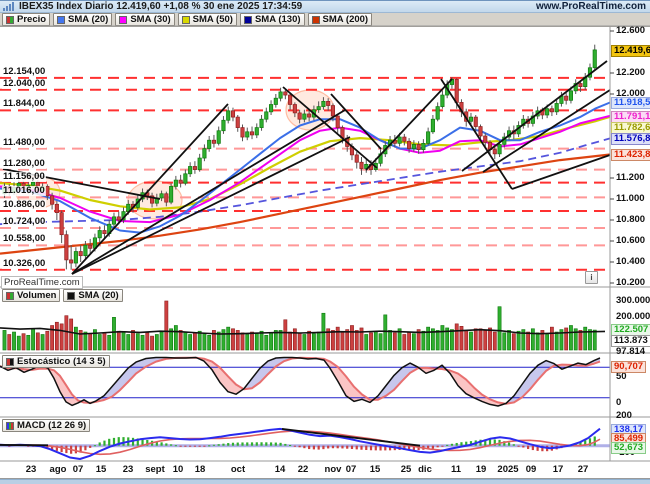  Describe the element at coordinates (630, 51) in the screenshot. I see `price-axis-value-badge: 12.419,60` at that location.